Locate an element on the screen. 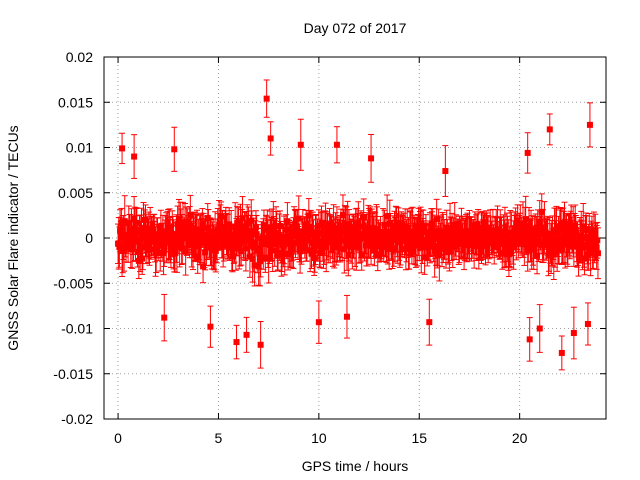 This screenshot has height=480, width=640. y-tick-label: -0.02 is located at coordinates (77, 419).